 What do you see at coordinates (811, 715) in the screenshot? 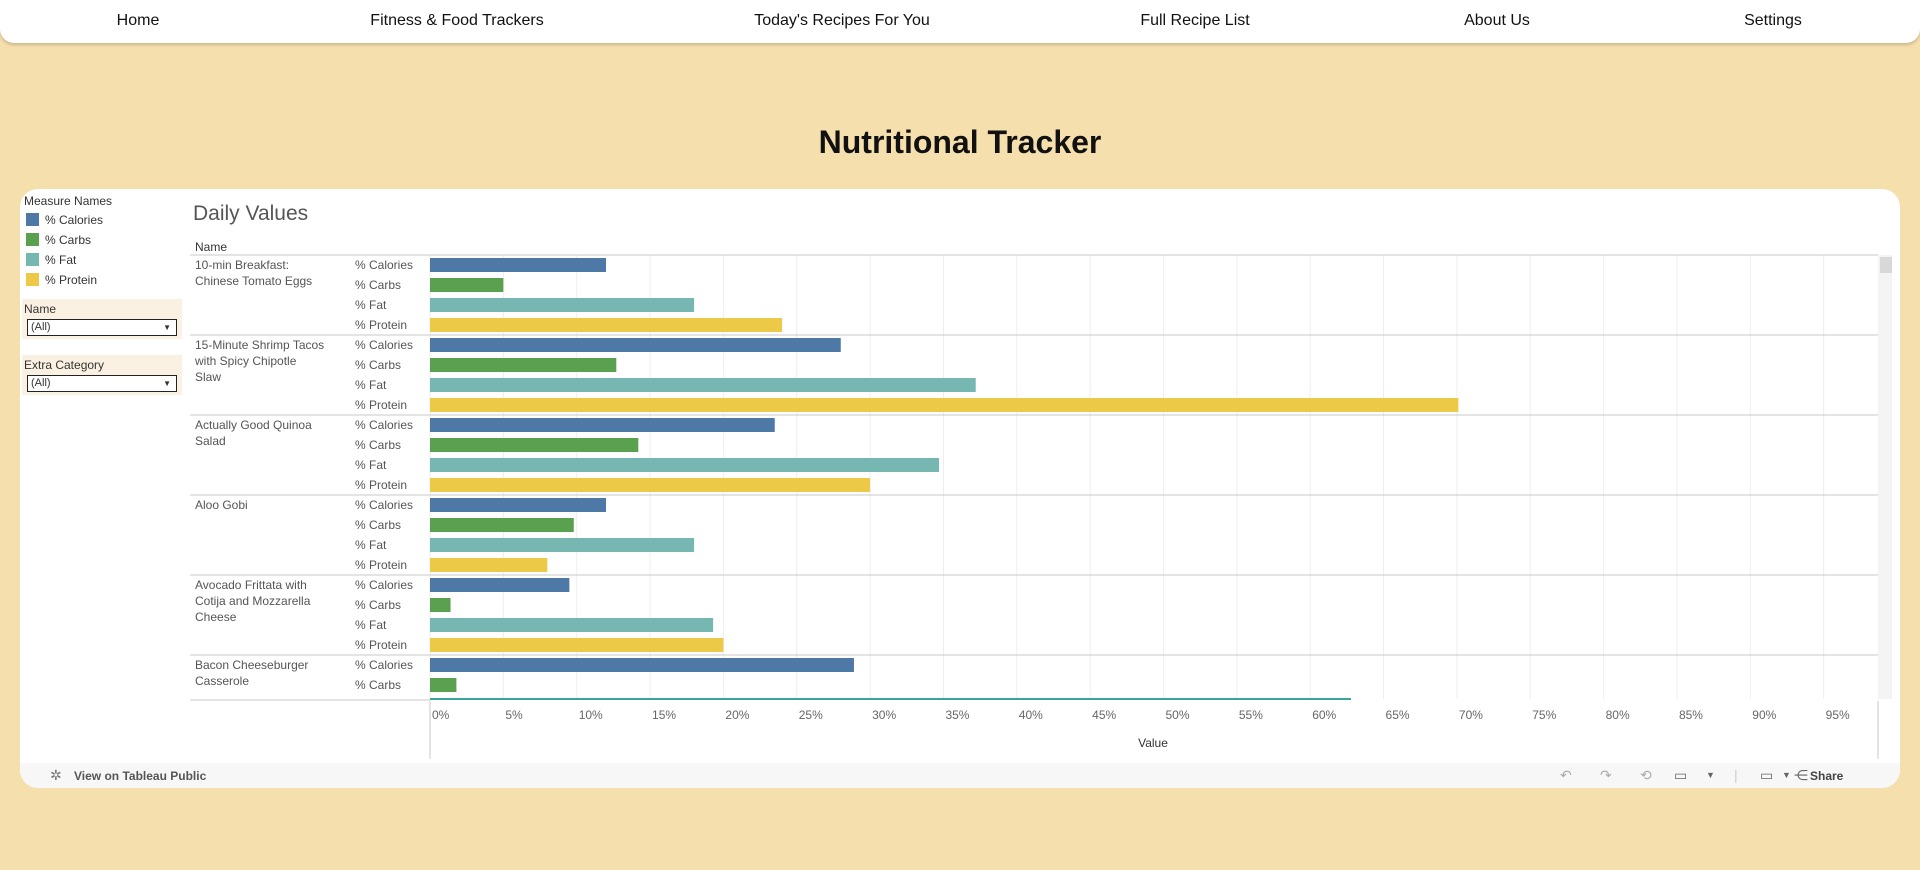
I see `x-tick-label: 25%` at bounding box center [811, 715].